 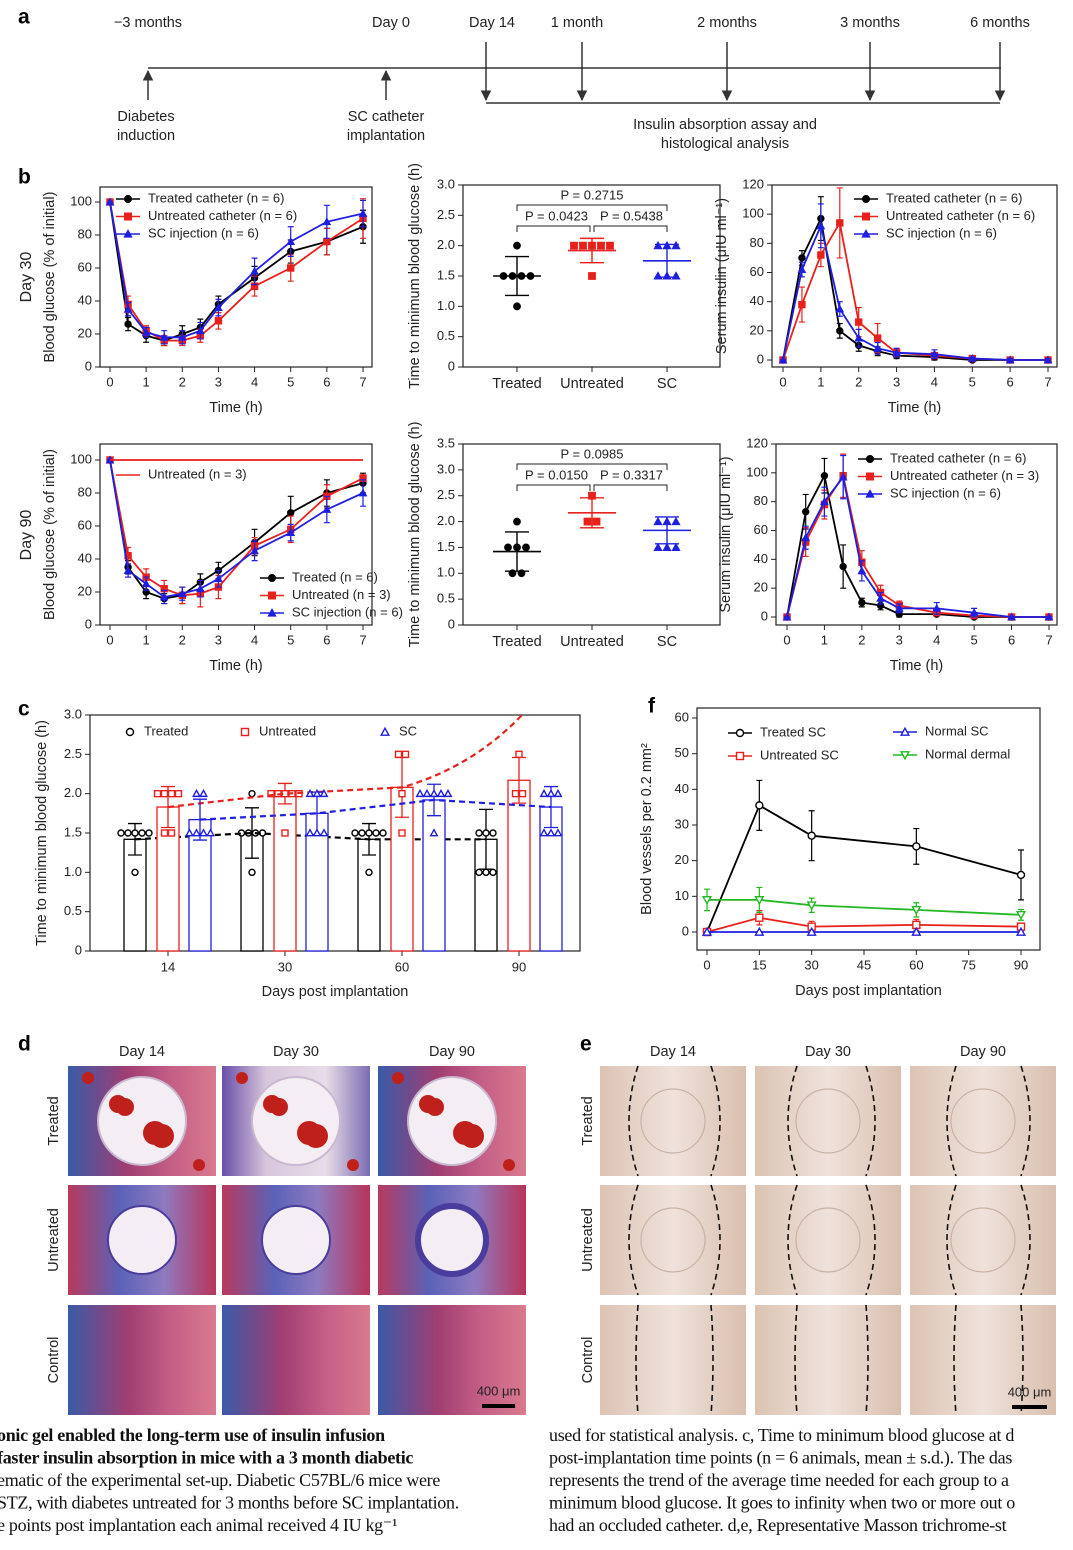 What do you see at coordinates (667, 642) in the screenshot?
I see `x-tick-label: SC` at bounding box center [667, 642].